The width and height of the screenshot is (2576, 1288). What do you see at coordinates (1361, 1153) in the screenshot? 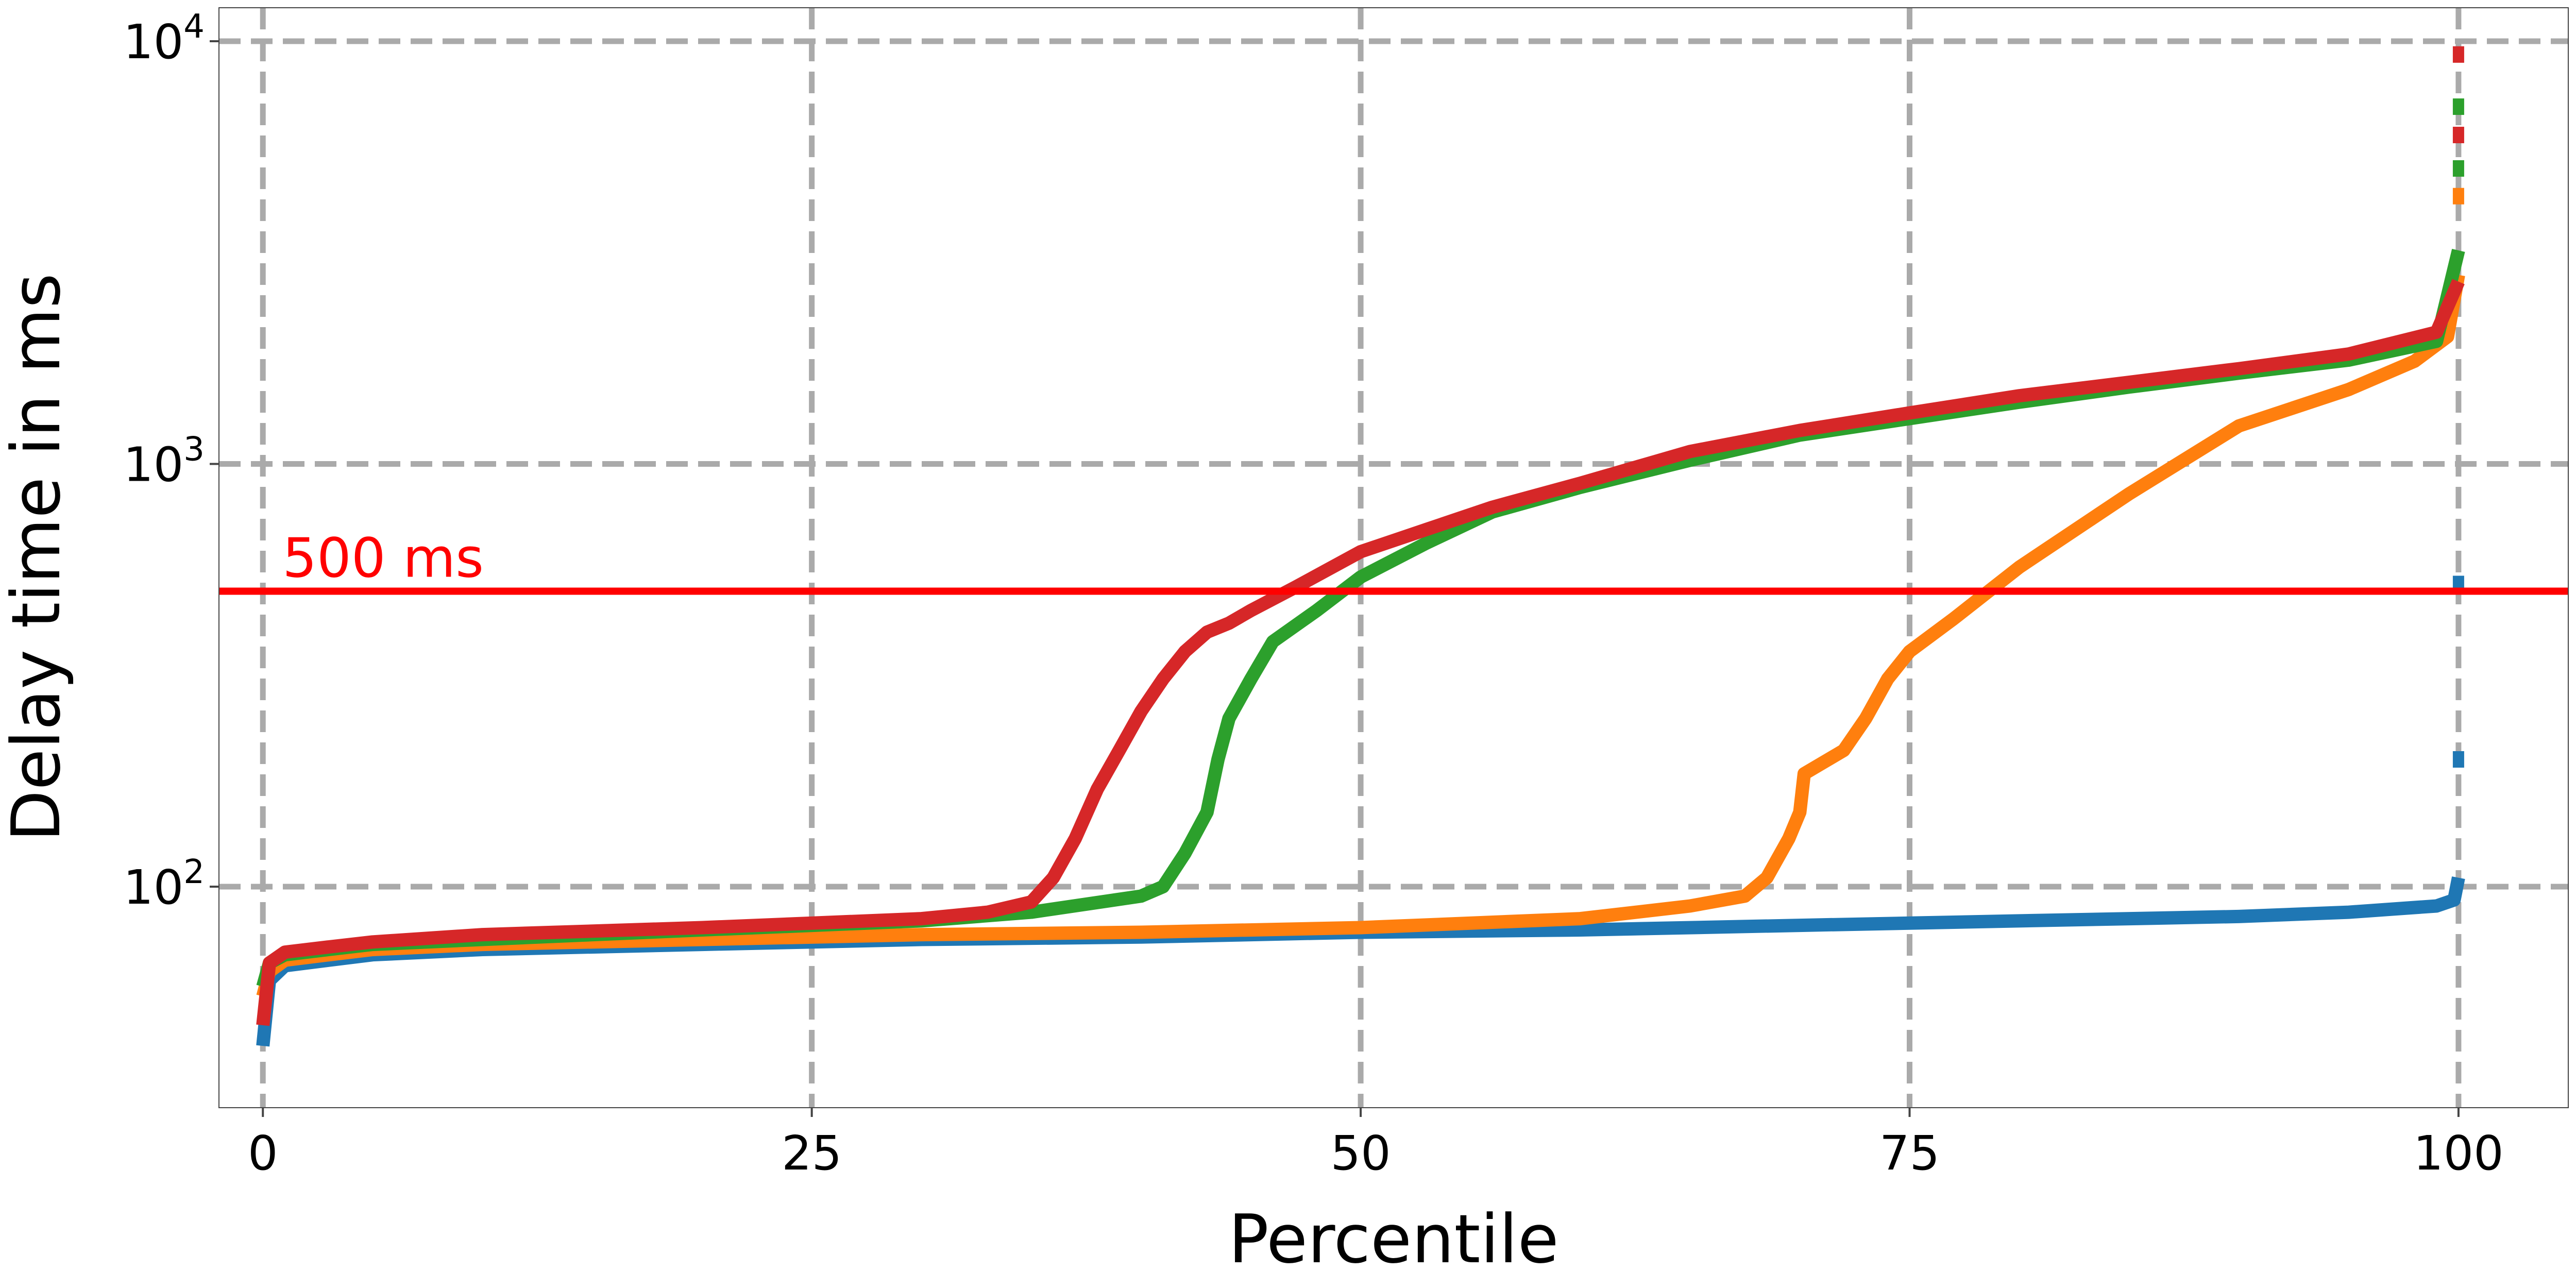
I see `x-tick-label: 50` at bounding box center [1361, 1153].